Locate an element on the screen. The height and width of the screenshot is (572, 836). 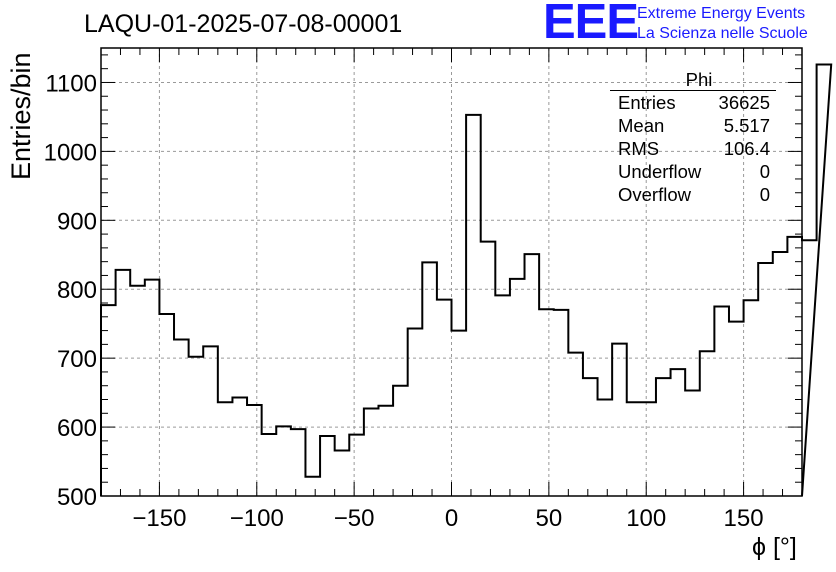
stats-label: Mean is located at coordinates (641, 125).